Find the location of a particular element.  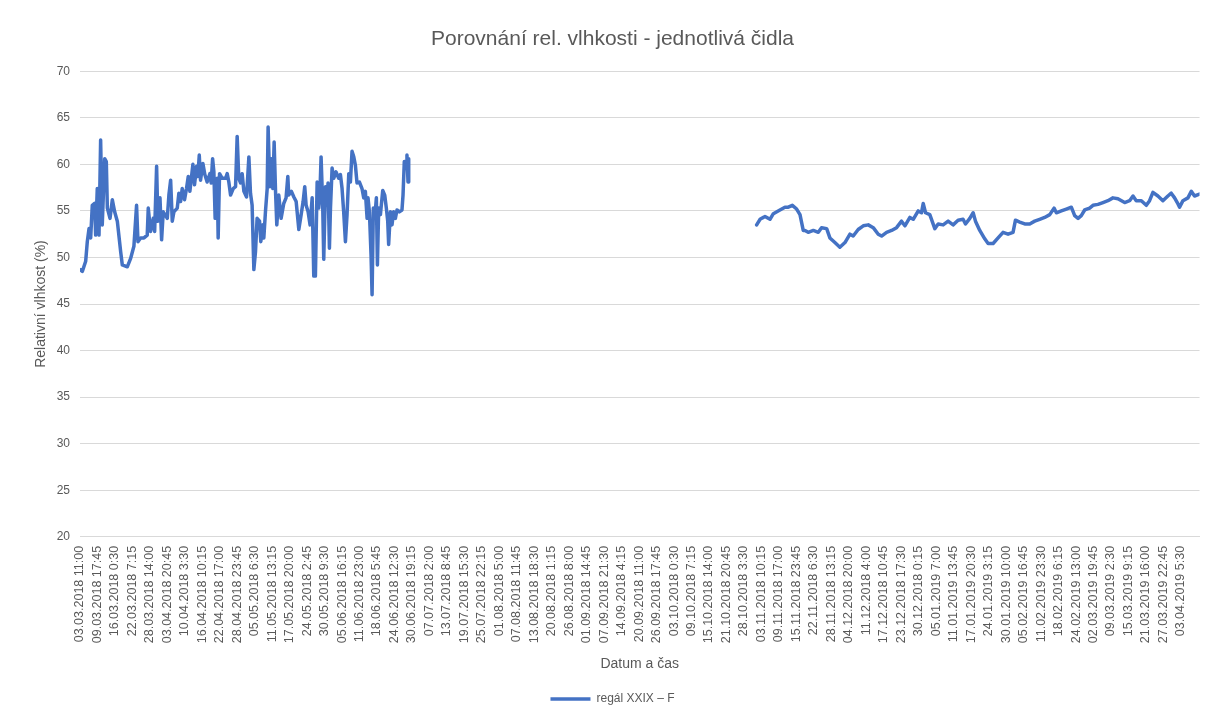

x-tick-label: 18.06.2018 5:45 is located at coordinates (376, 591).